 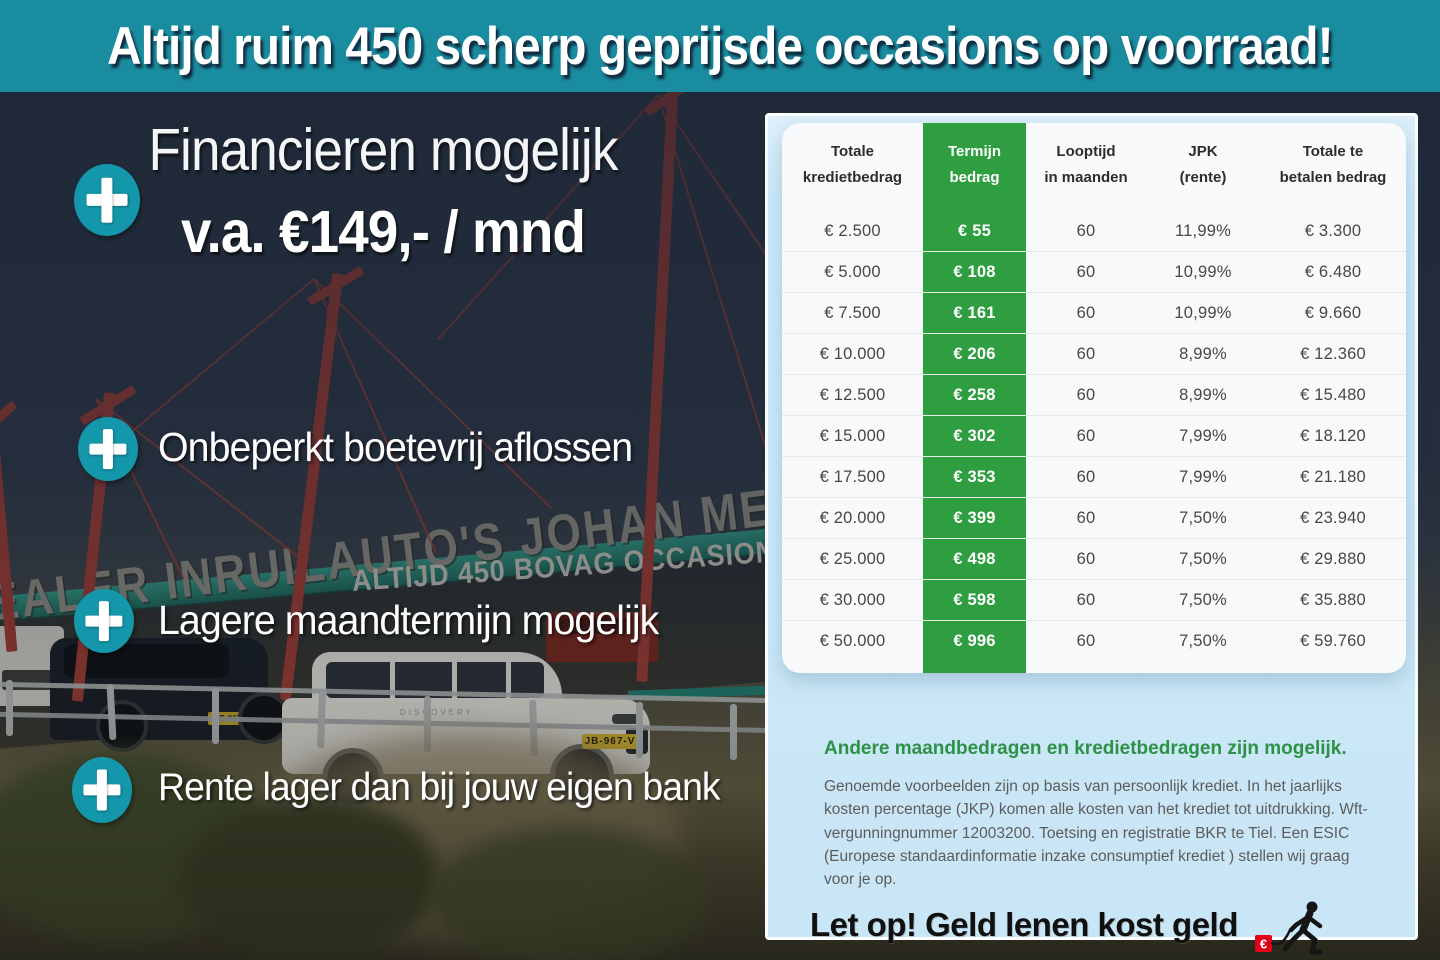 What do you see at coordinates (1333, 599) in the screenshot?
I see `table-cell: € 35.880` at bounding box center [1333, 599].